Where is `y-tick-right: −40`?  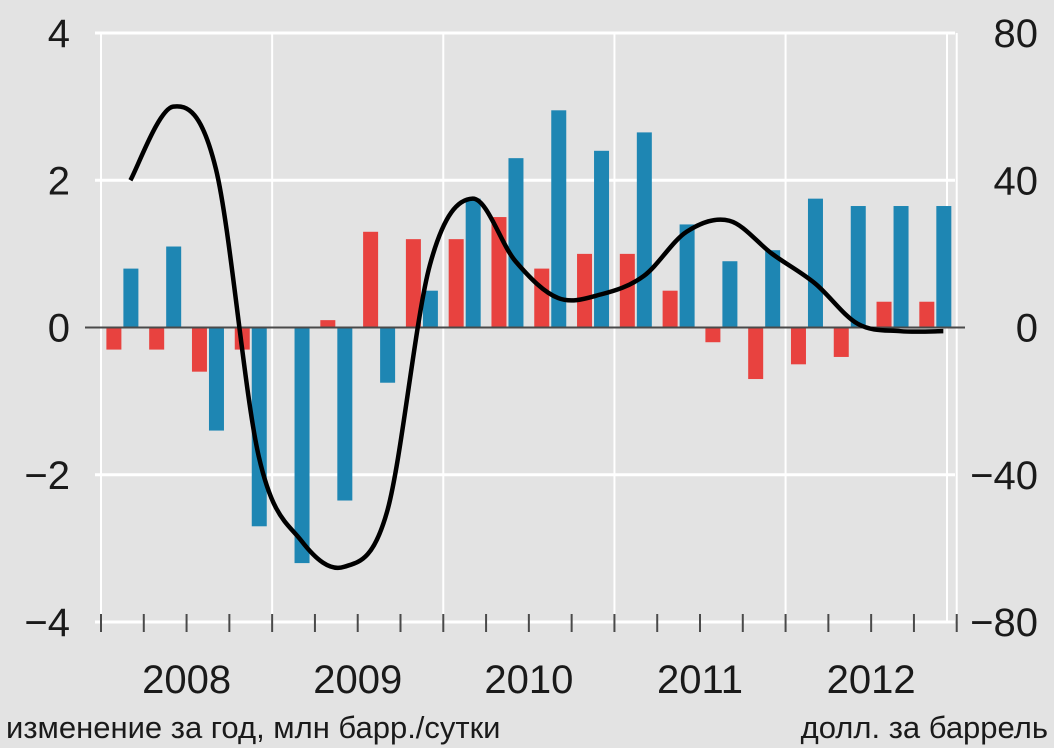 y-tick-right: −40 is located at coordinates (1004, 476).